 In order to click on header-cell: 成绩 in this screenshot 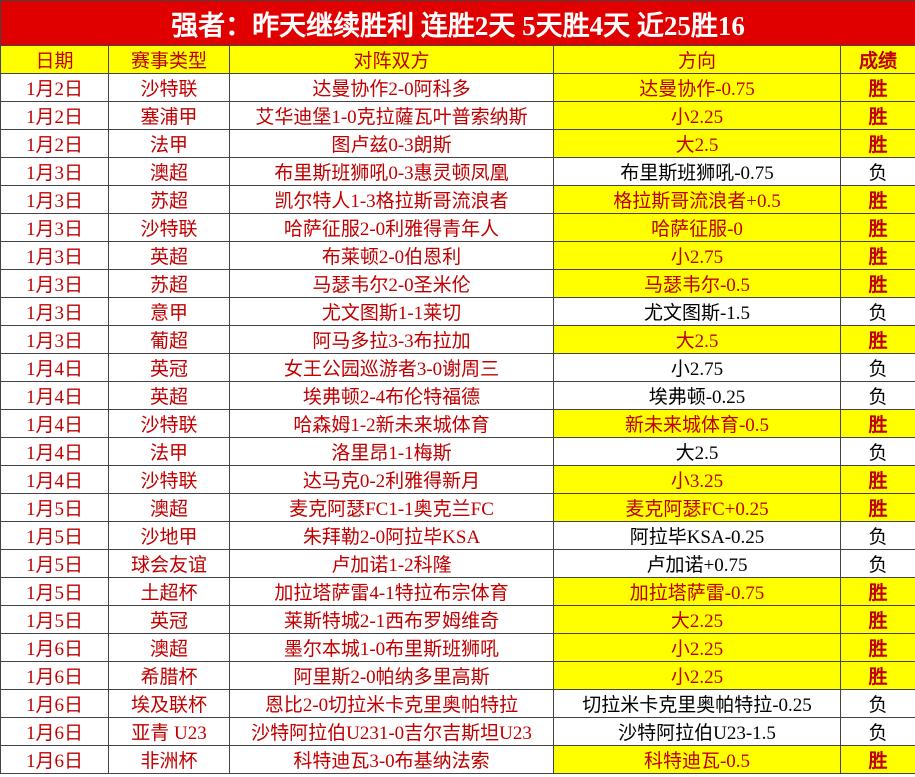, I will do `click(877, 59)`.